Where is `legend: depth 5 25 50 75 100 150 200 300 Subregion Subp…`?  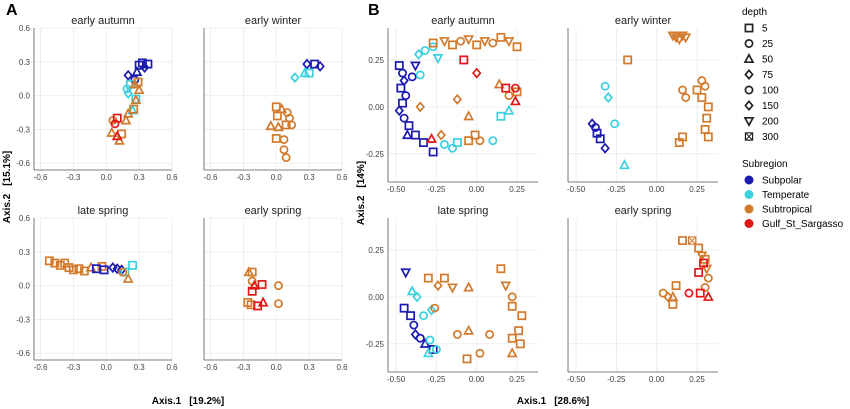 legend: depth 5 25 50 75 100 150 200 300 Subregion Subp… is located at coordinates (793, 118).